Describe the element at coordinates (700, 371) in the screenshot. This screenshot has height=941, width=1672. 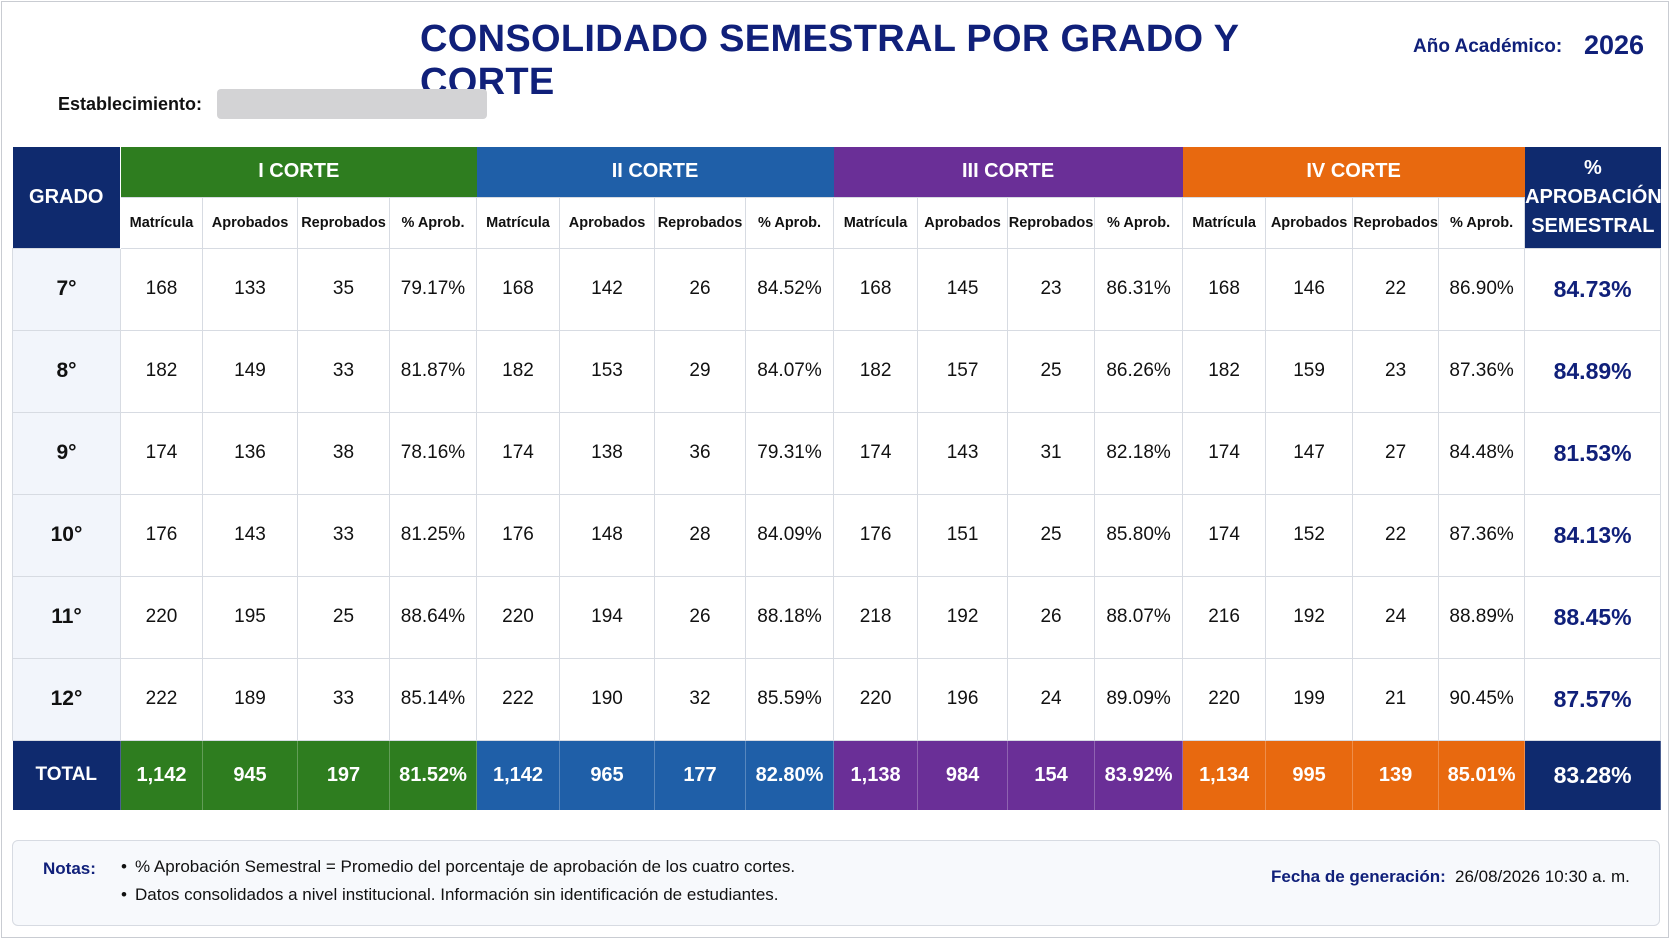
I see `data-cell: 29` at that location.